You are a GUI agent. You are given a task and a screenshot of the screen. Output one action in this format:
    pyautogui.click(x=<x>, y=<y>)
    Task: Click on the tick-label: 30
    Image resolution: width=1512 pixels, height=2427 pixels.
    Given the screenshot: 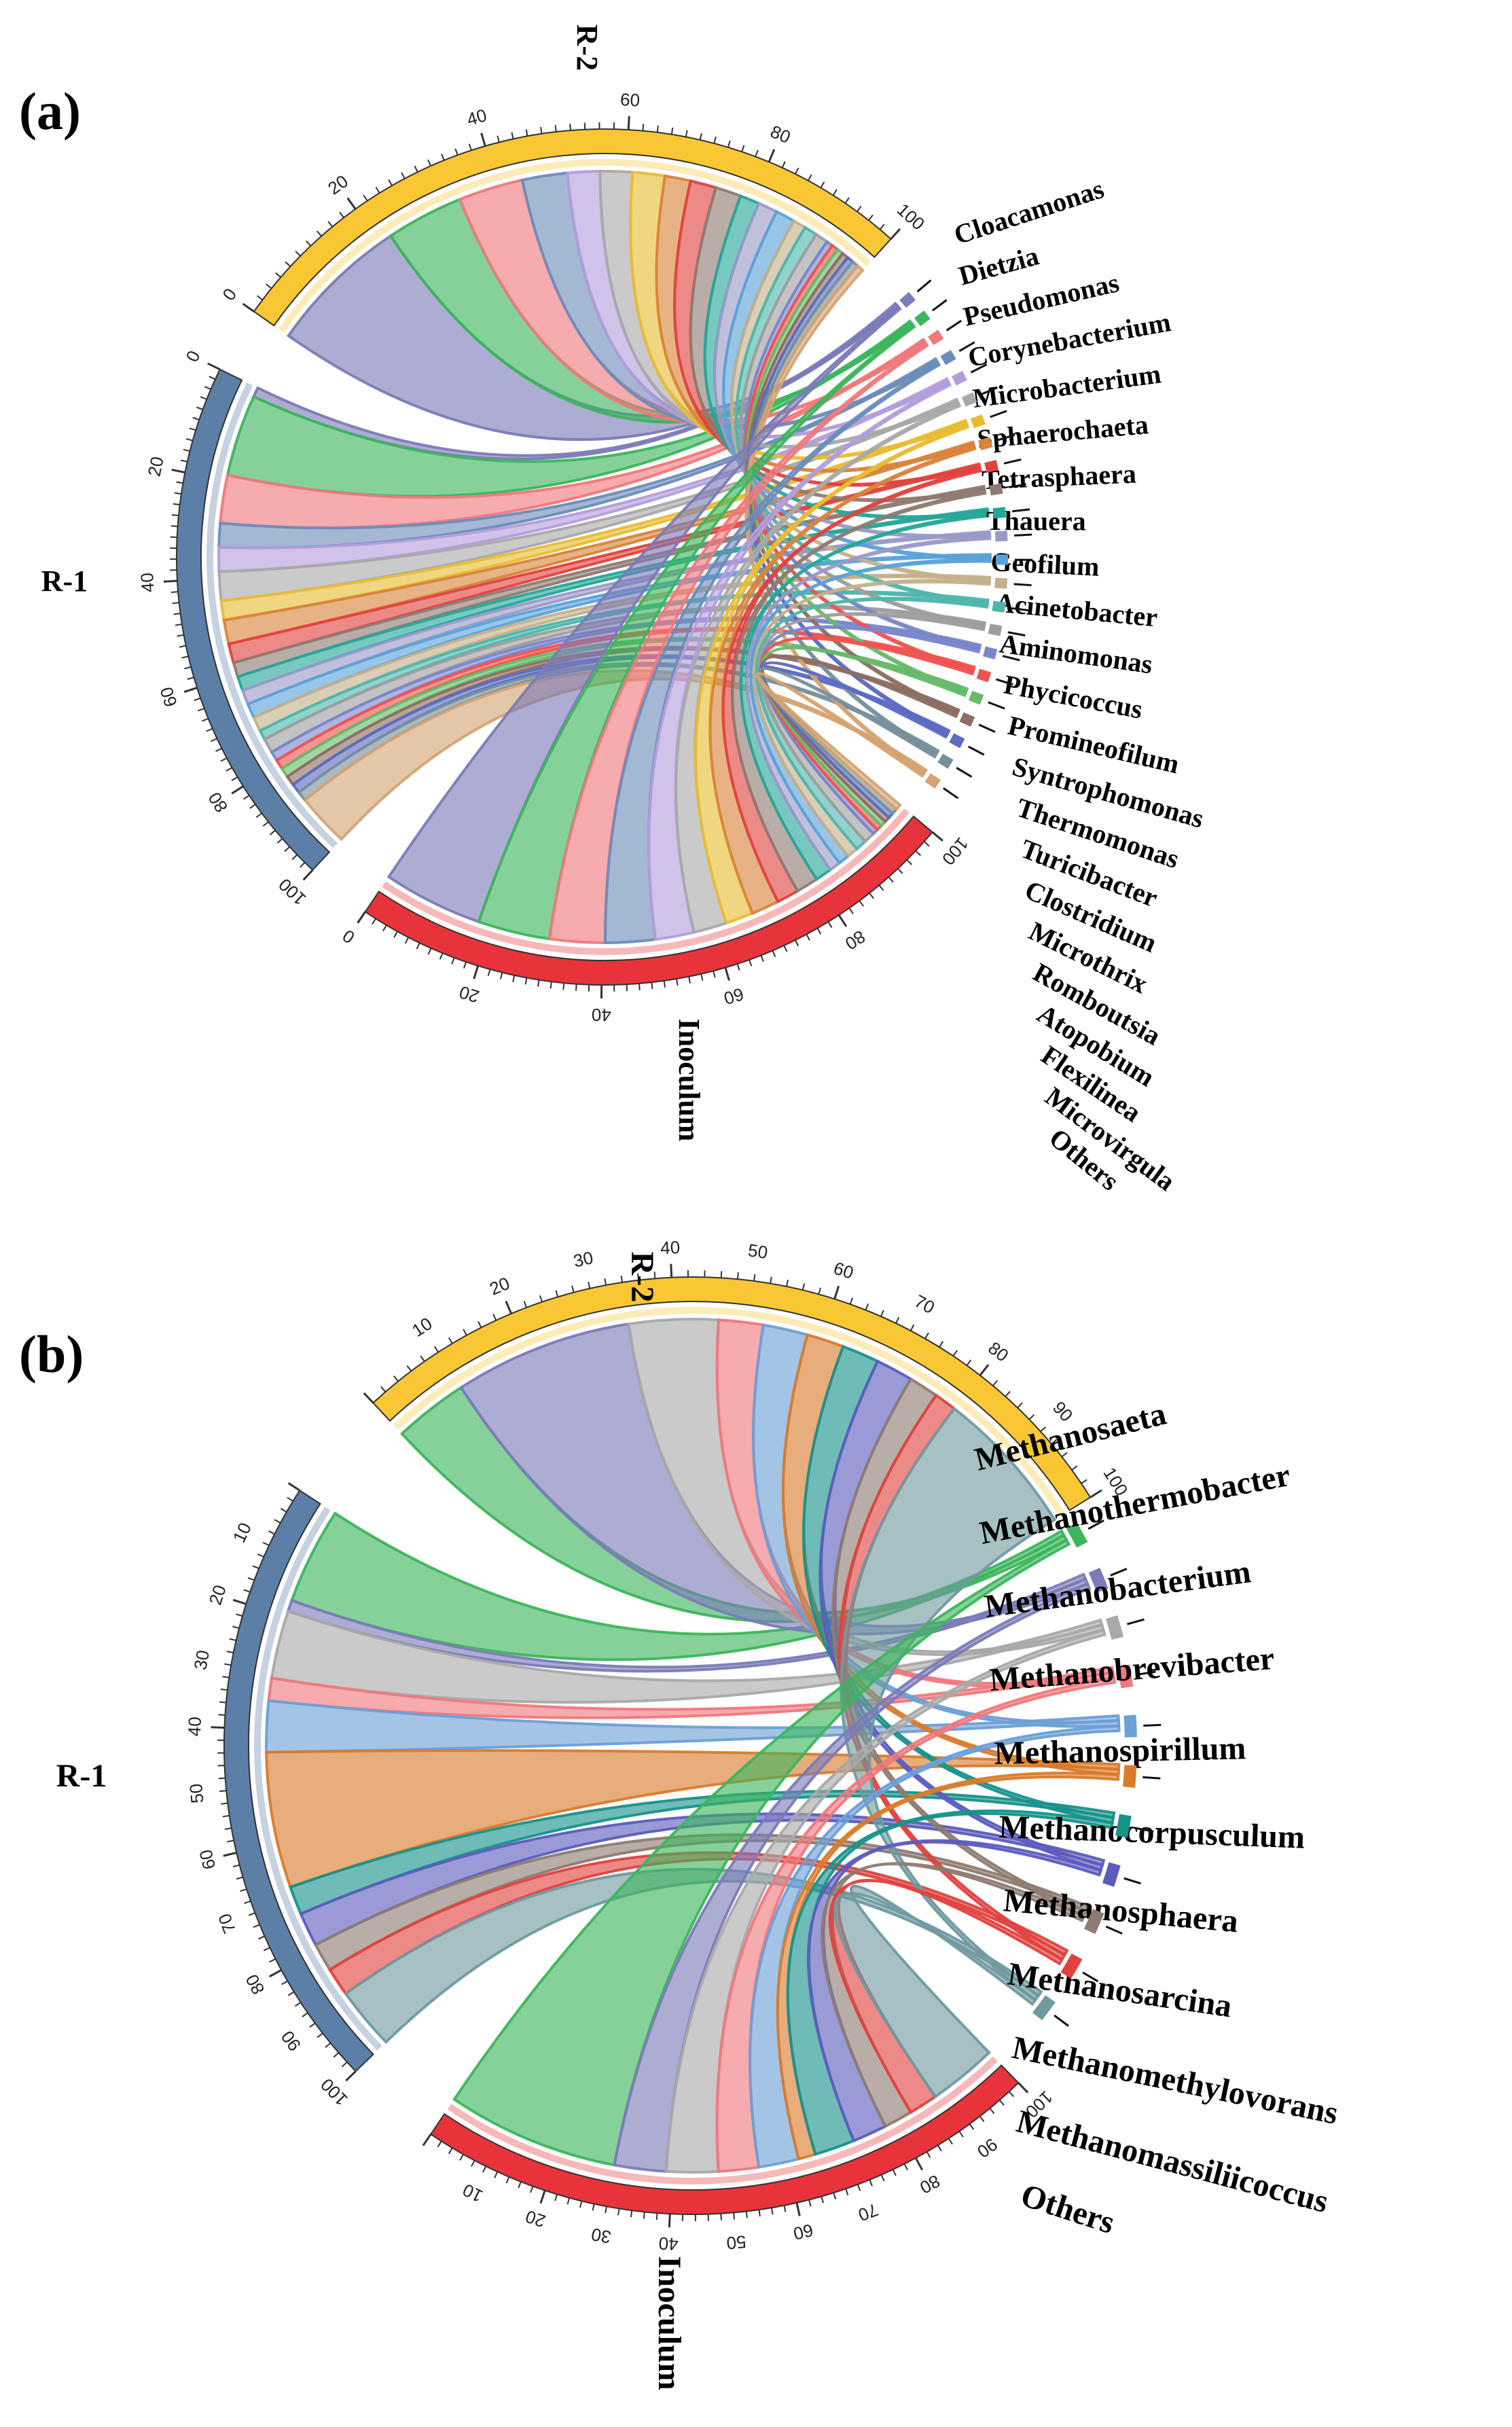 What is the action you would take?
    pyautogui.click(x=601, y=2236)
    